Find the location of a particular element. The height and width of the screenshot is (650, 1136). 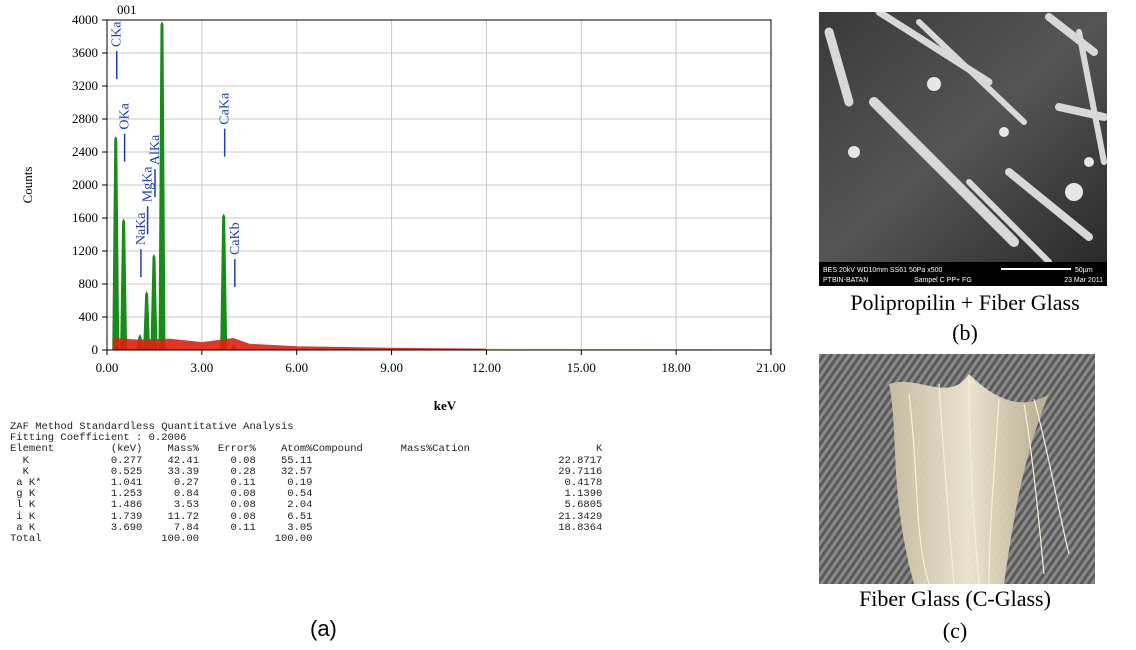

x-axis-label: keV is located at coordinates (445, 405).